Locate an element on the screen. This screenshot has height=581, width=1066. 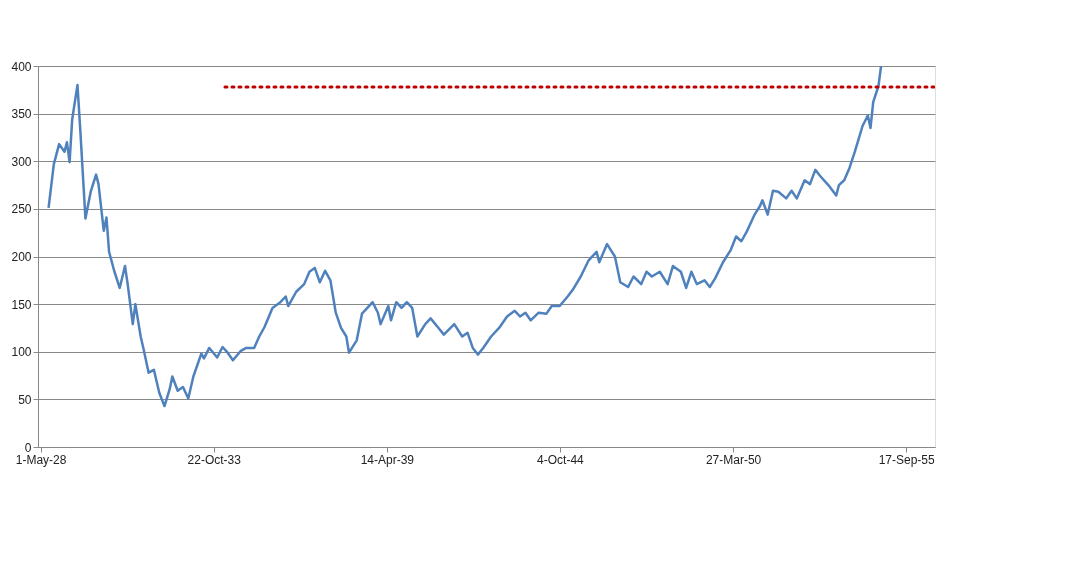
x-tick-label: 17-Sep-55 is located at coordinates (907, 459).